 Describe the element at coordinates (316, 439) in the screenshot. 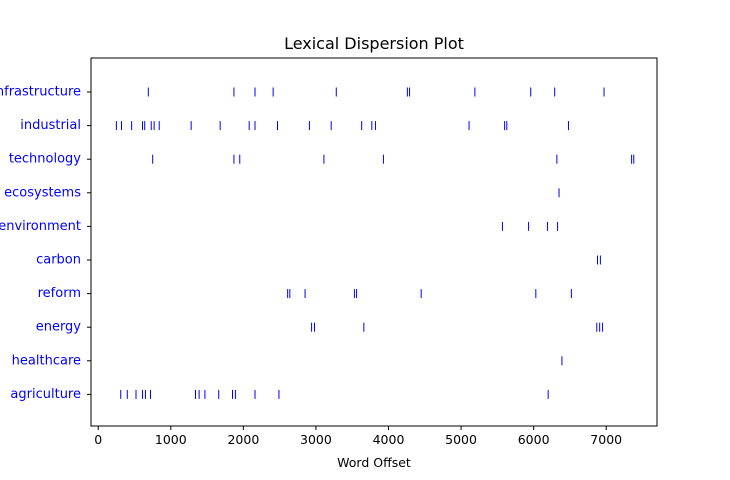

I see `x-tick-label-3000: 3000` at that location.